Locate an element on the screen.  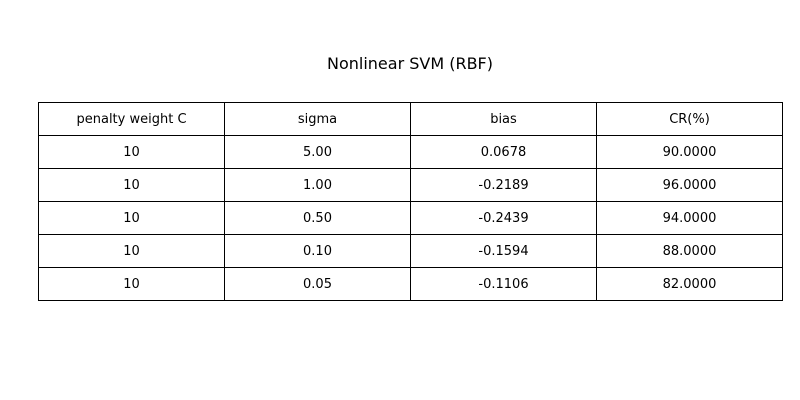
table-cell: 0.50 is located at coordinates (317, 218).